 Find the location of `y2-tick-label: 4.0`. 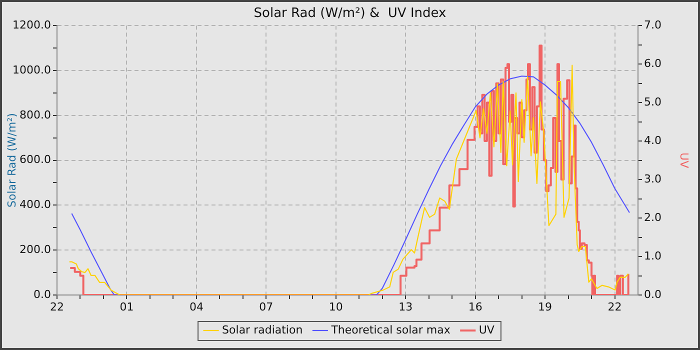

y2-tick-label: 4.0 is located at coordinates (653, 140).